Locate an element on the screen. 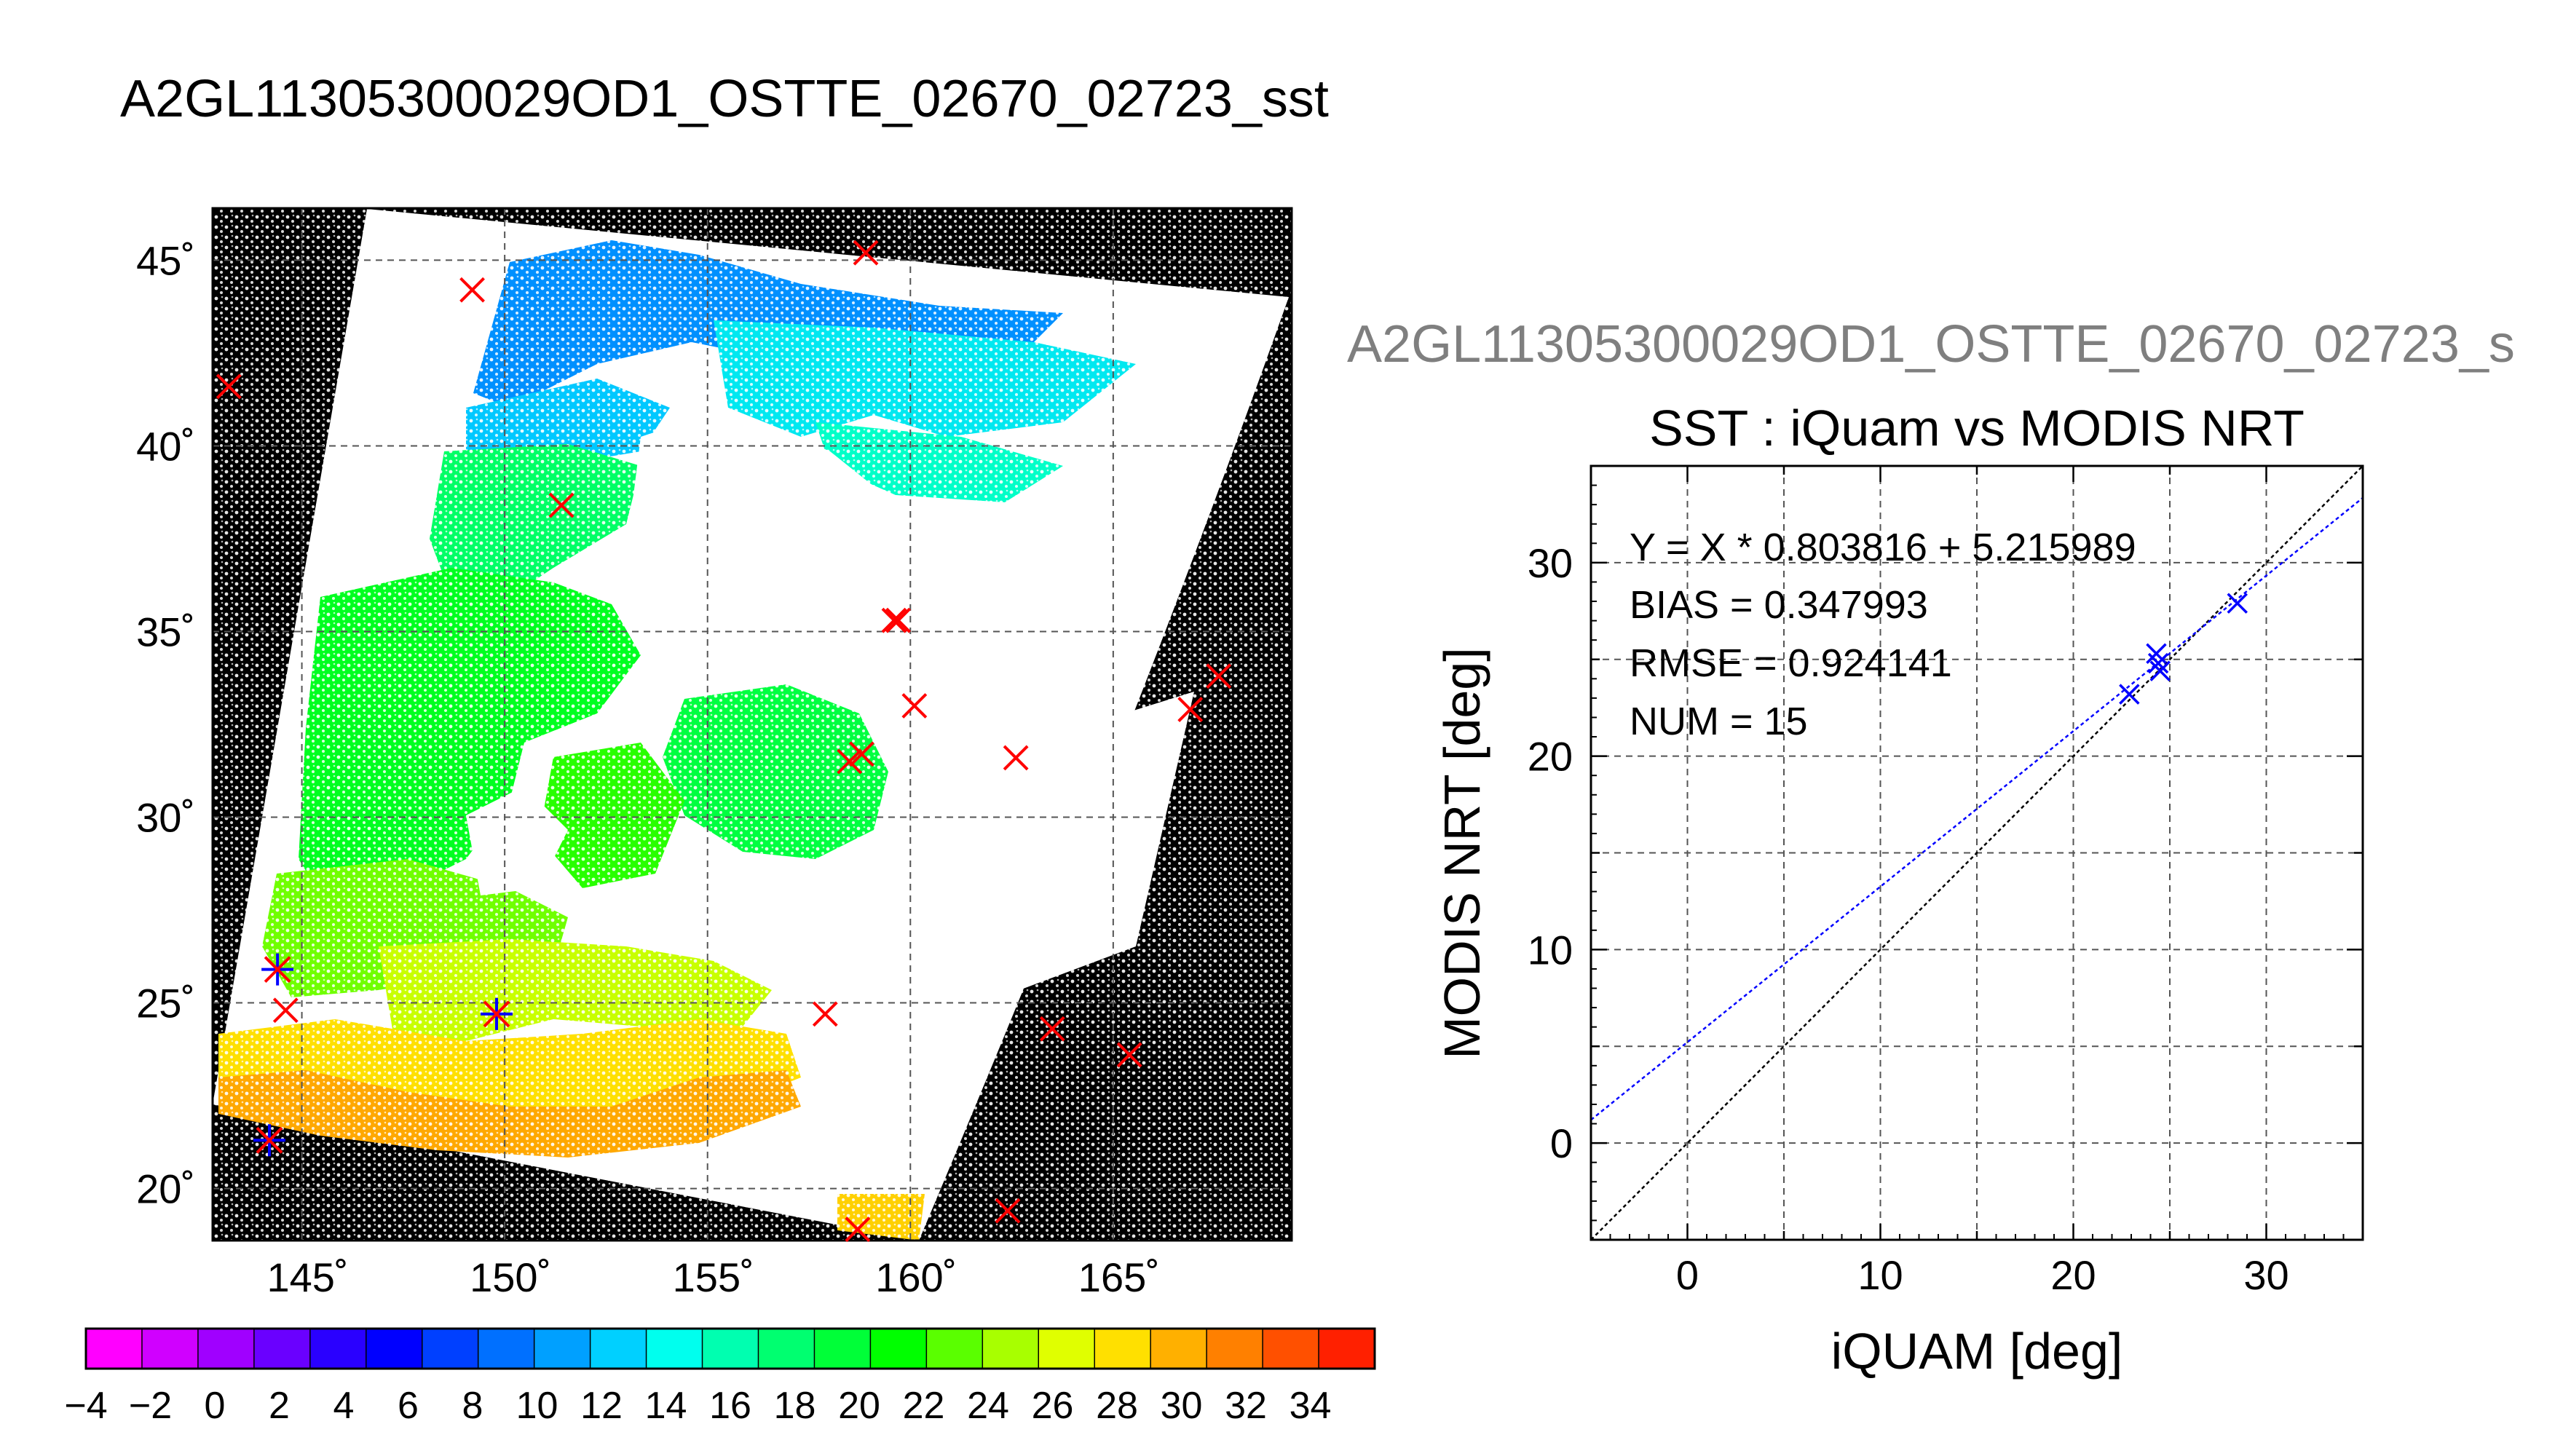 Image resolution: width=2555 pixels, height=1456 pixels. colorbar-tick-label: 0 is located at coordinates (215, 1406).